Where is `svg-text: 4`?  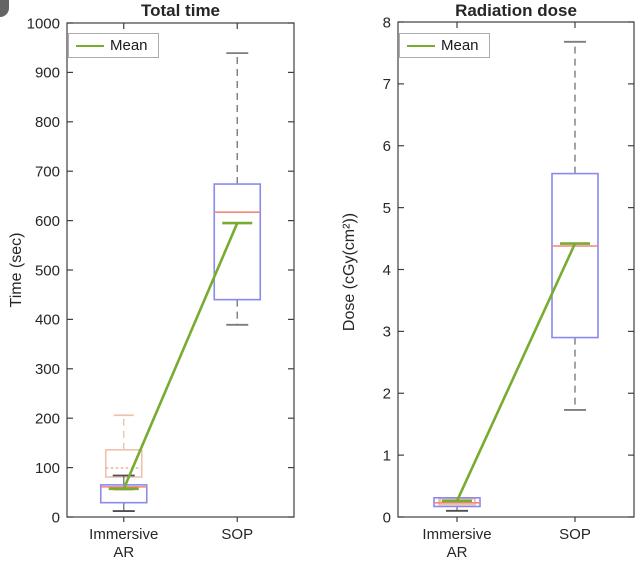
svg-text: 4 is located at coordinates (387, 270).